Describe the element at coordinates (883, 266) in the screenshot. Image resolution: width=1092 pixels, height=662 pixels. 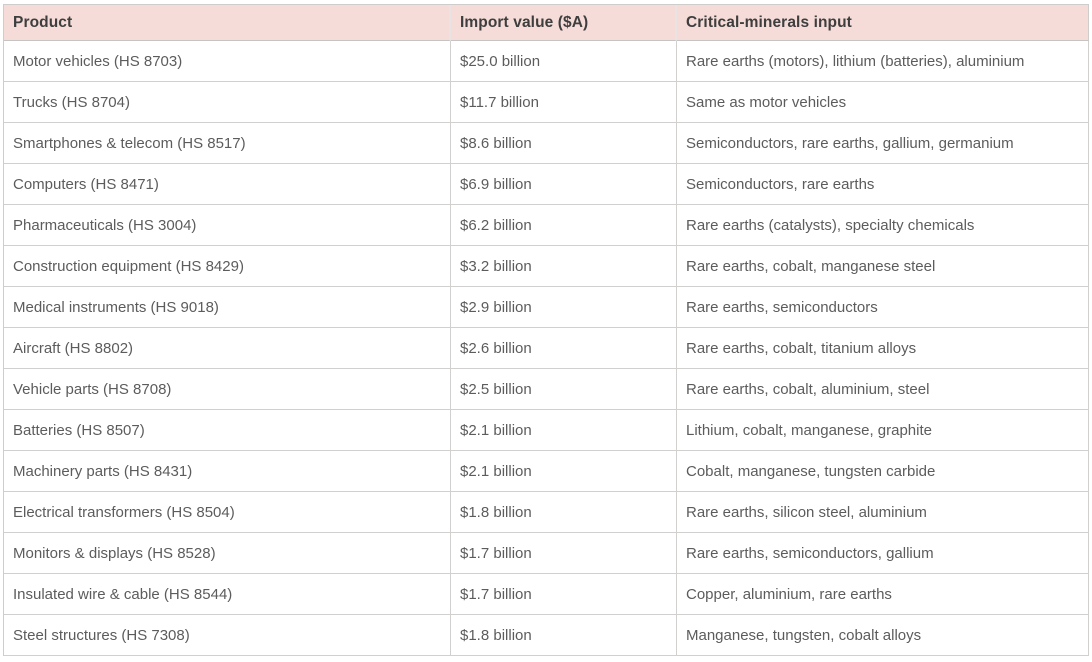
I see `cell-minerals: Rare earths, cobalt, manganese steel` at that location.